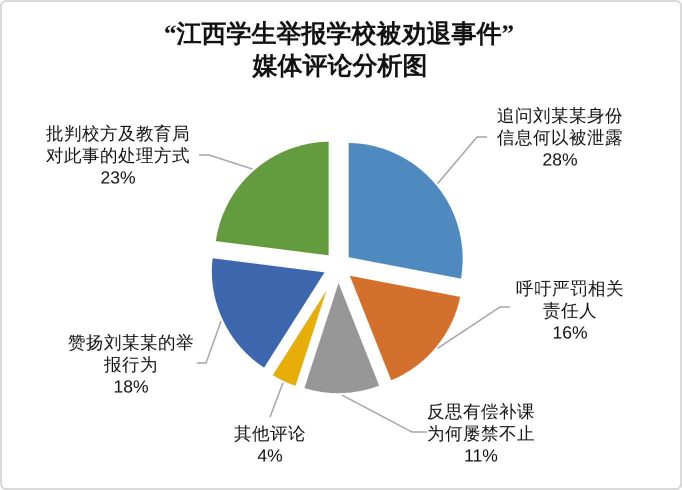 The height and width of the screenshot is (490, 682). What do you see at coordinates (339, 34) in the screenshot?
I see `title: “江西学生举报学校被劝退事件”` at bounding box center [339, 34].